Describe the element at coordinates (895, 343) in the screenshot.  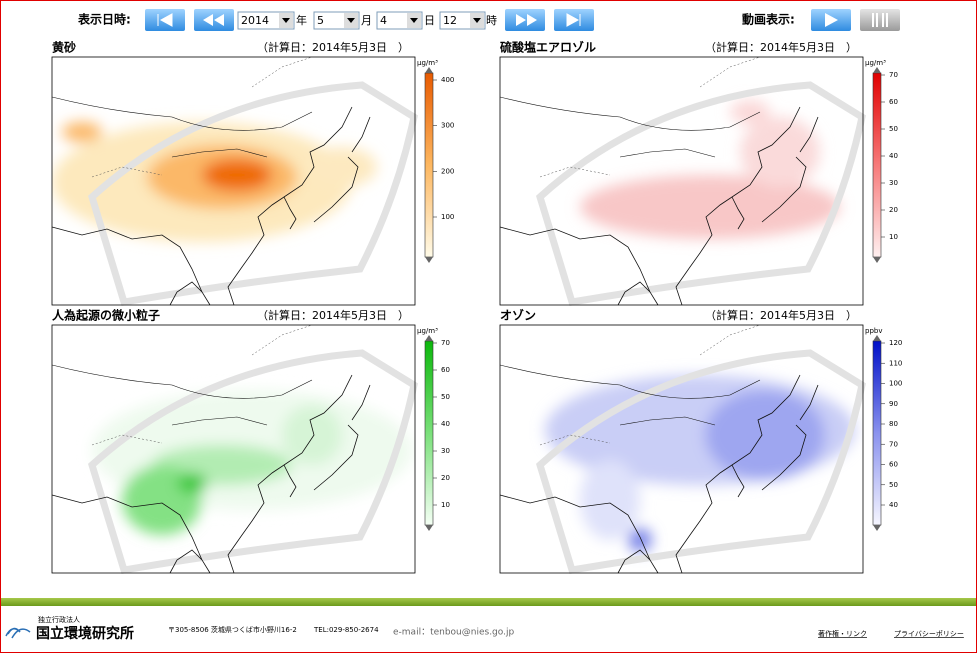
I see `tick-label: 120` at that location.